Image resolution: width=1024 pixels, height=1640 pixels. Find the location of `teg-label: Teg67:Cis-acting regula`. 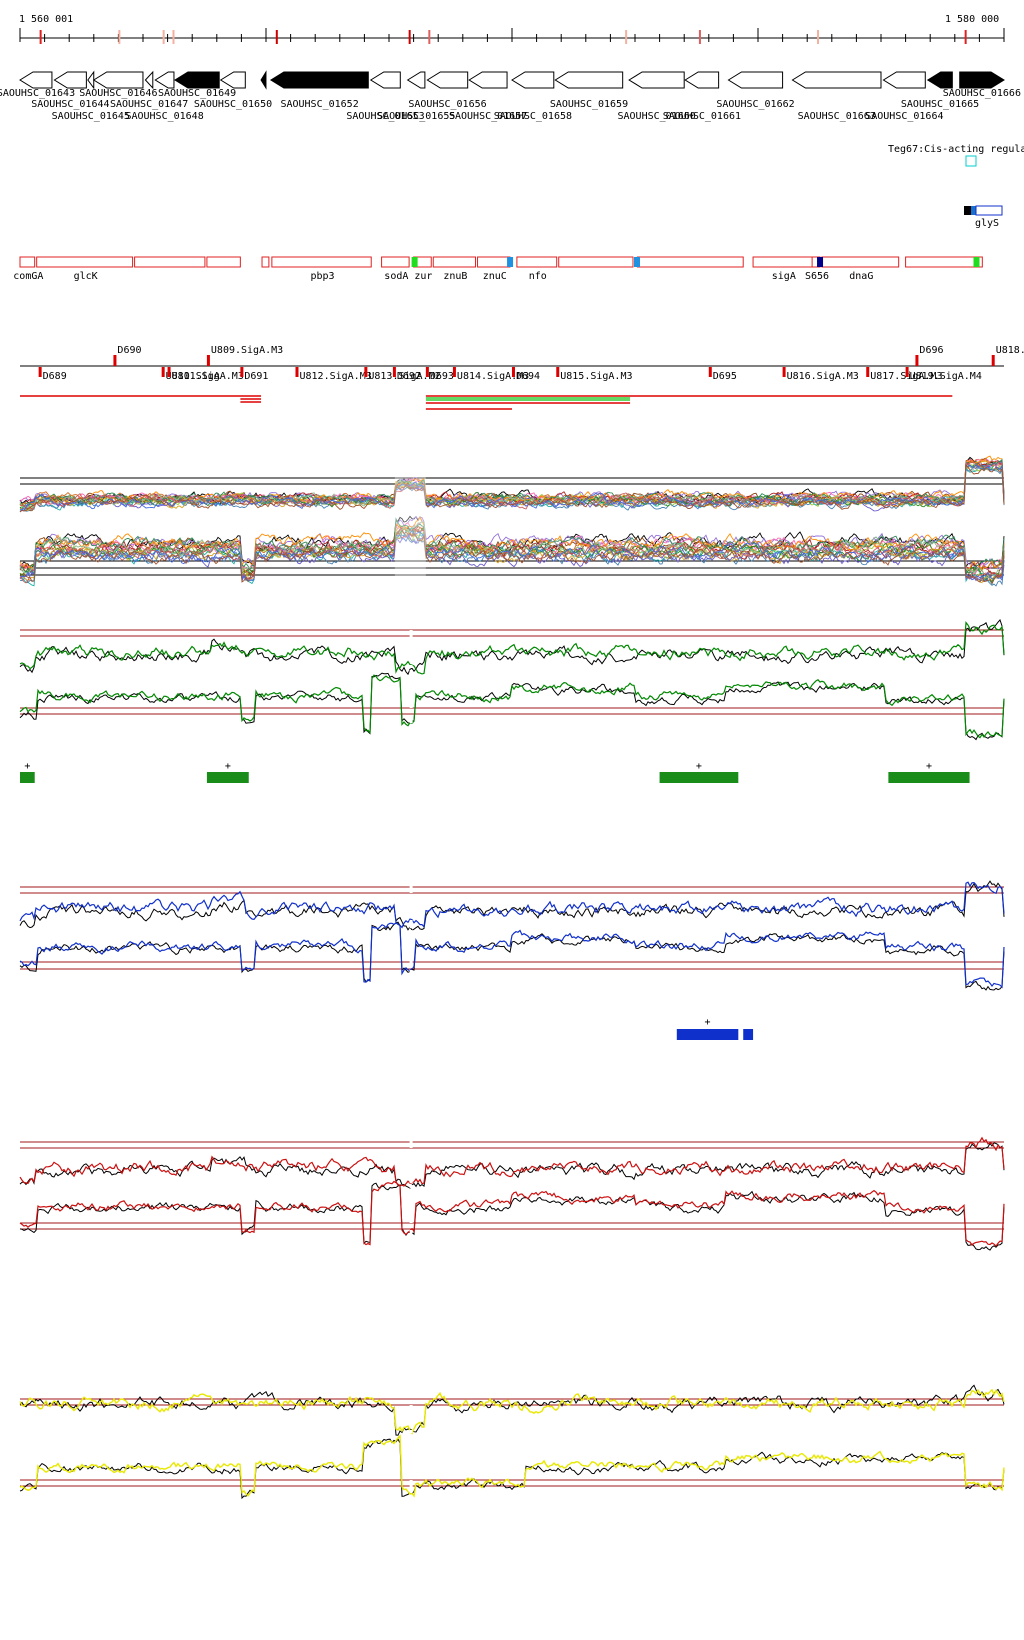

teg-label: Teg67:Cis-acting regula is located at coordinates (956, 149).